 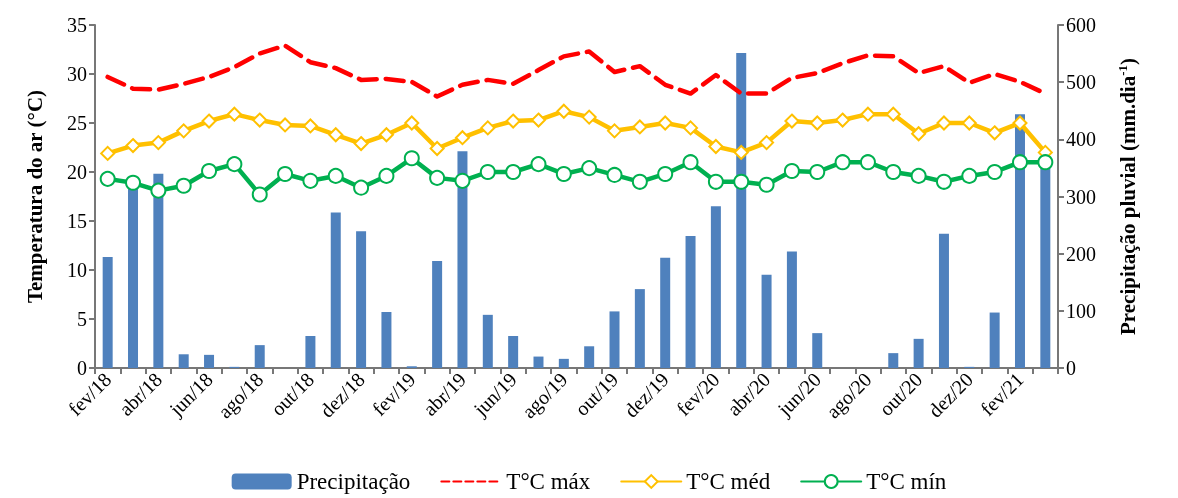 I want to click on y-tick-label: 5, so click(x=82, y=319).